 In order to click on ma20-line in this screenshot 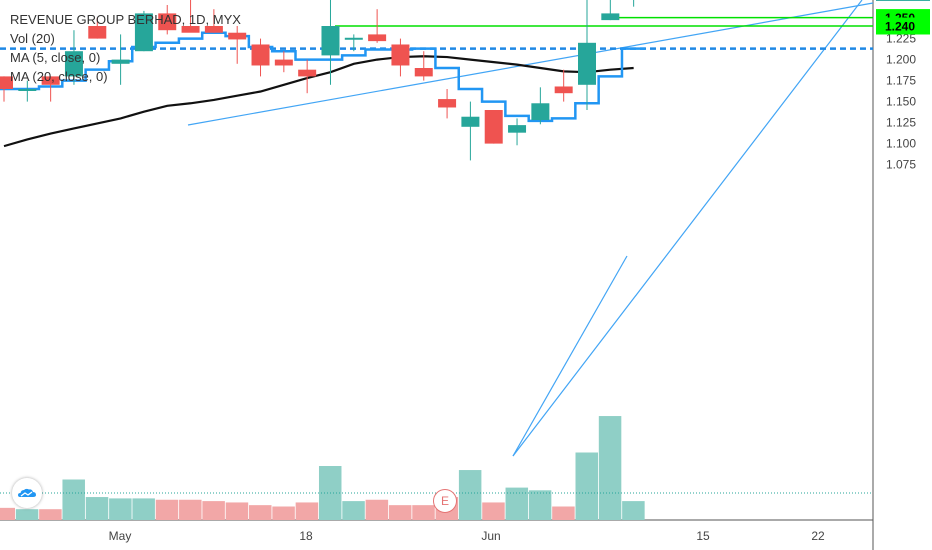, I will do `click(318, 101)`.